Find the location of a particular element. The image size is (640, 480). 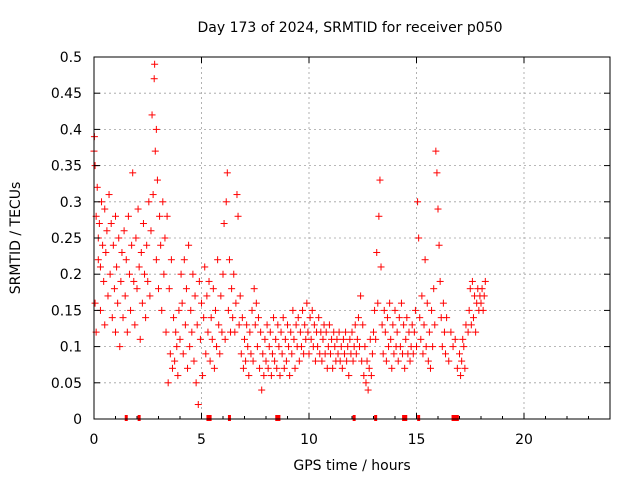

y-tick-label: 0 is located at coordinates (77, 420).